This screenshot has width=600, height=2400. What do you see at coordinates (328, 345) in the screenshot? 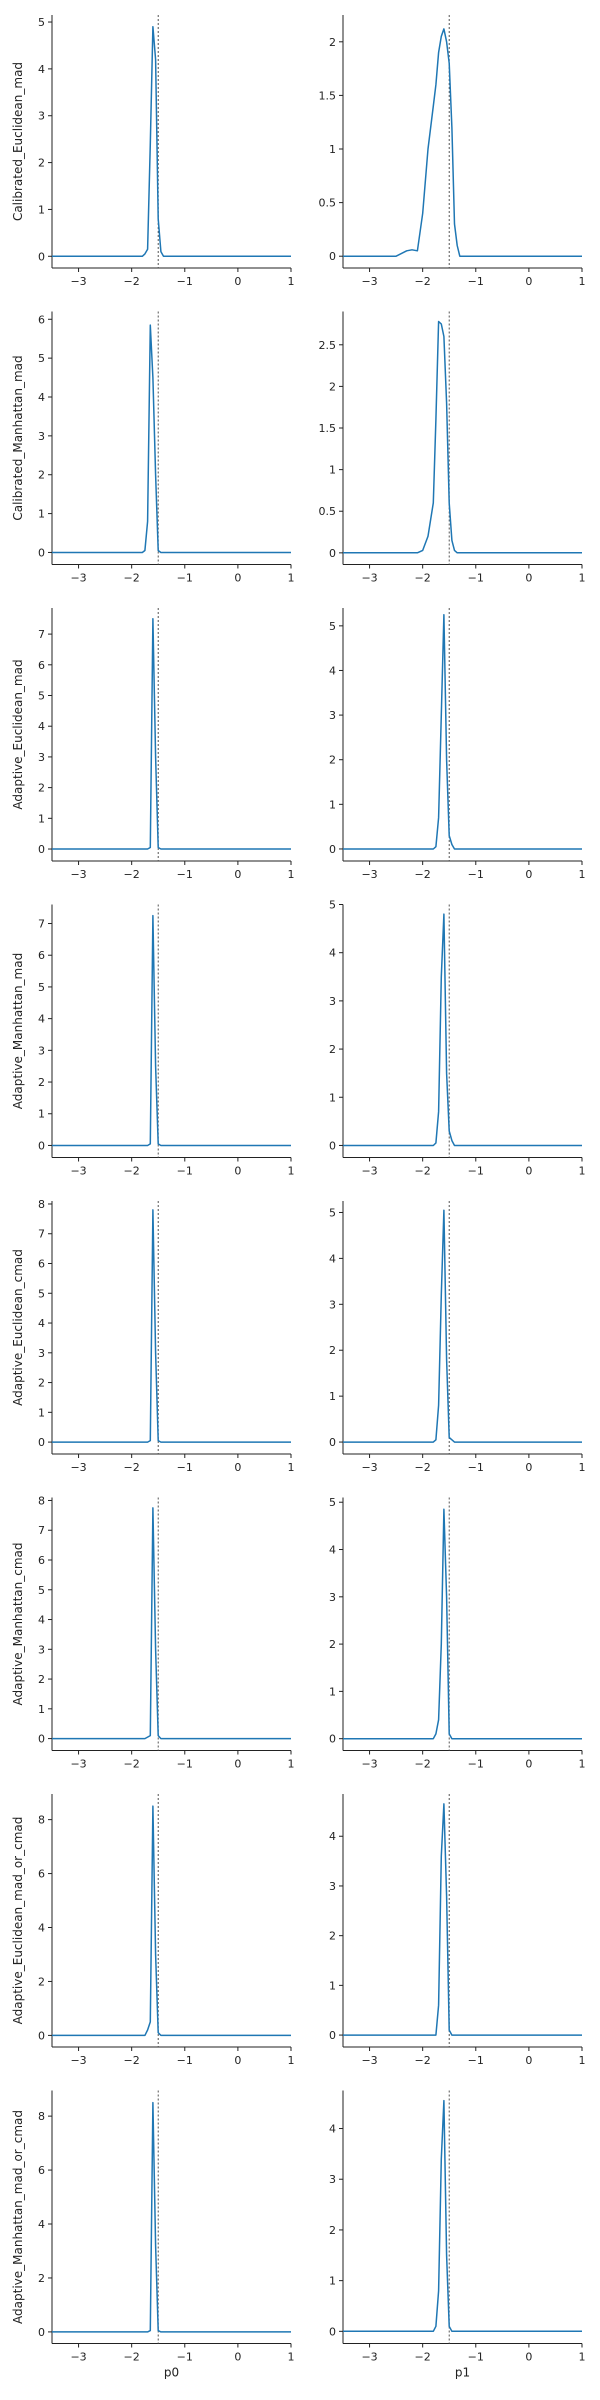
I see `y-tick-label: 2.5` at bounding box center [328, 345].